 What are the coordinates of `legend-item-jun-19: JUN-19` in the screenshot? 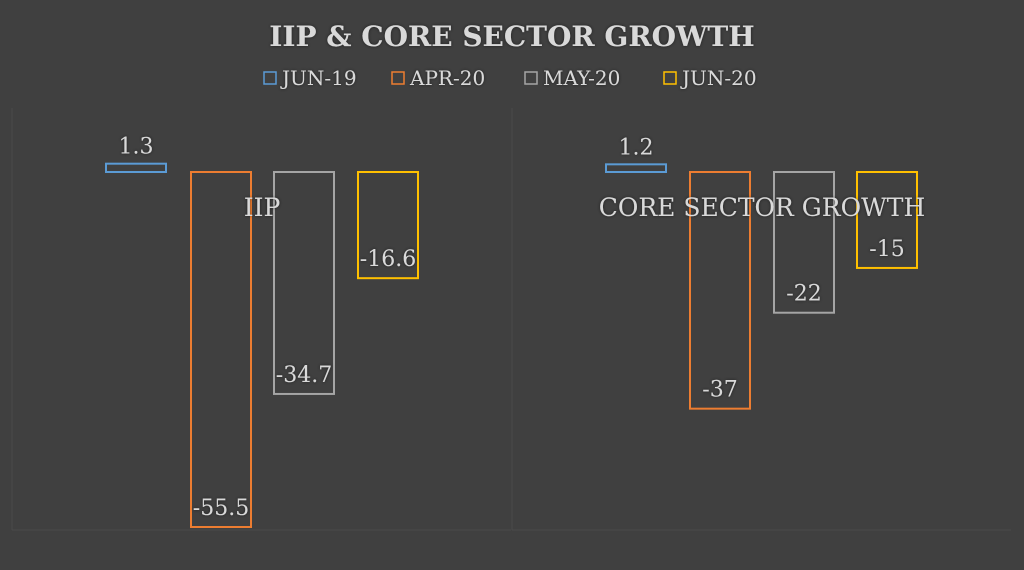 It's located at (310, 78).